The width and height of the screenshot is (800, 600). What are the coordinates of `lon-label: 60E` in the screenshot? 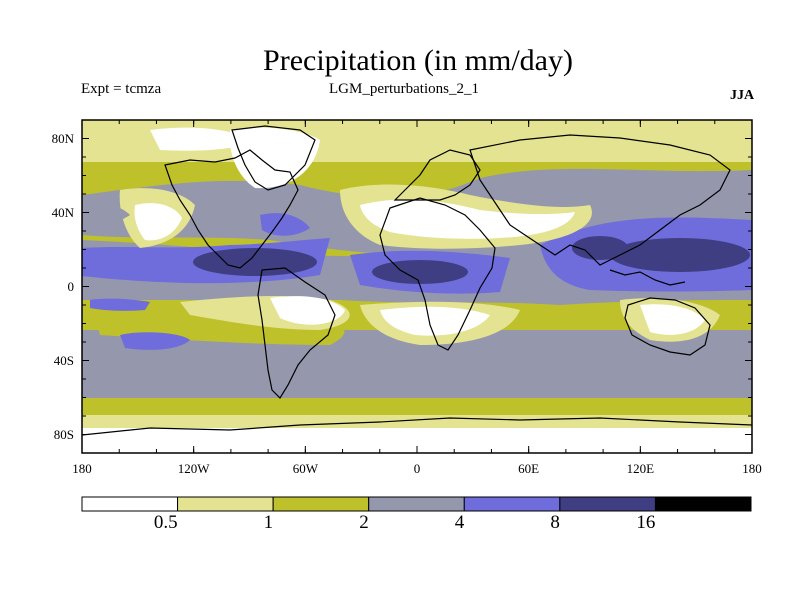 It's located at (529, 468).